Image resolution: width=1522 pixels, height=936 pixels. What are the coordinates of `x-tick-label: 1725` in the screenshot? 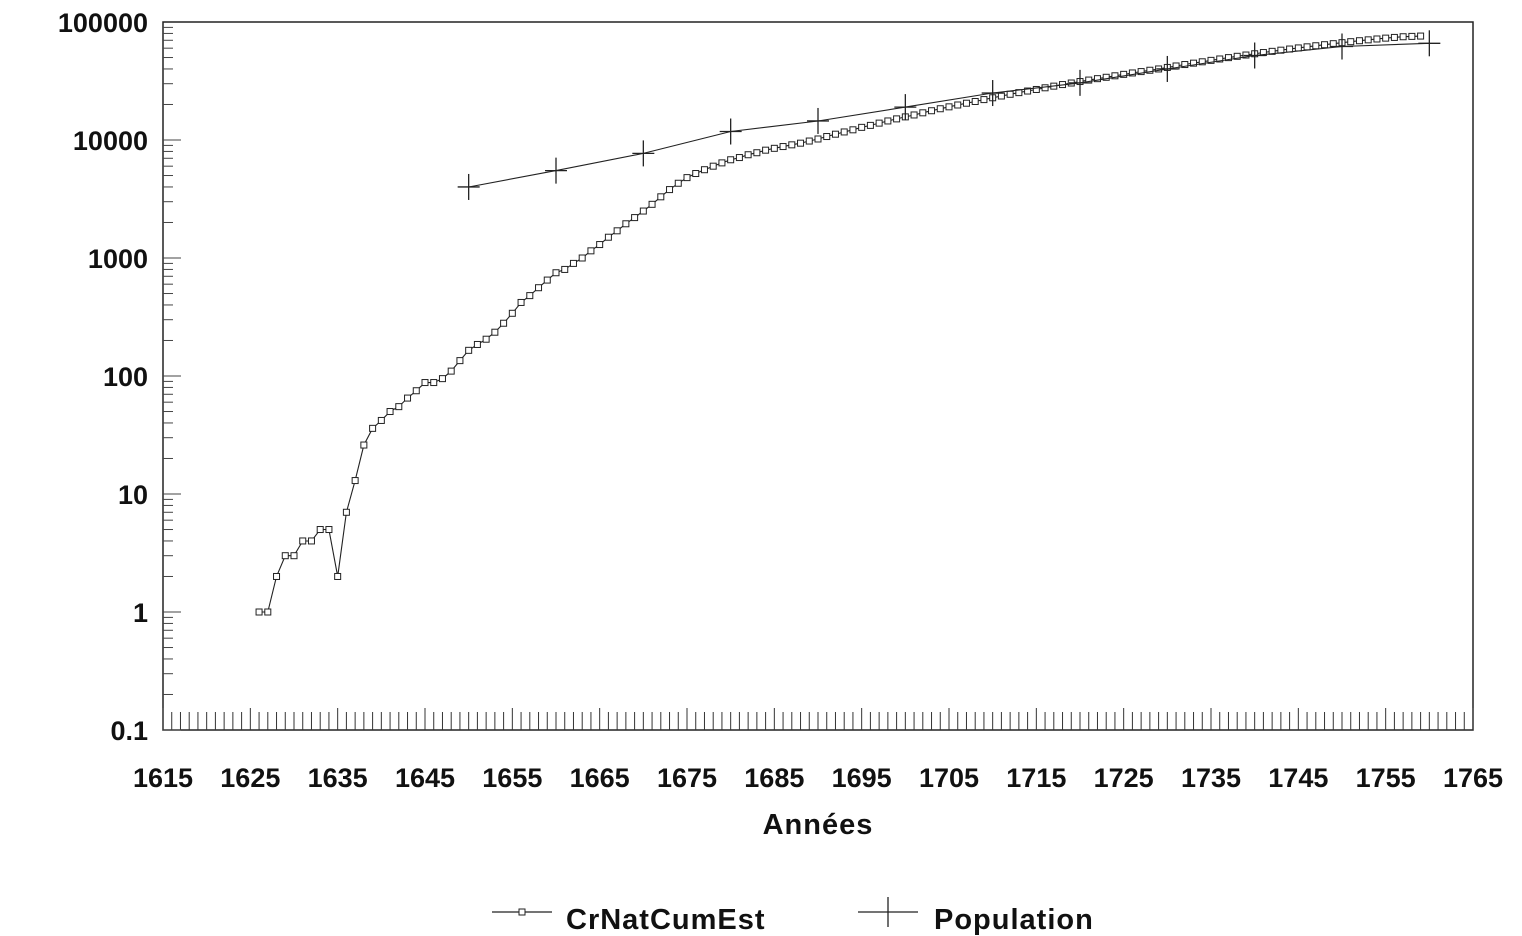 It's located at (1124, 778).